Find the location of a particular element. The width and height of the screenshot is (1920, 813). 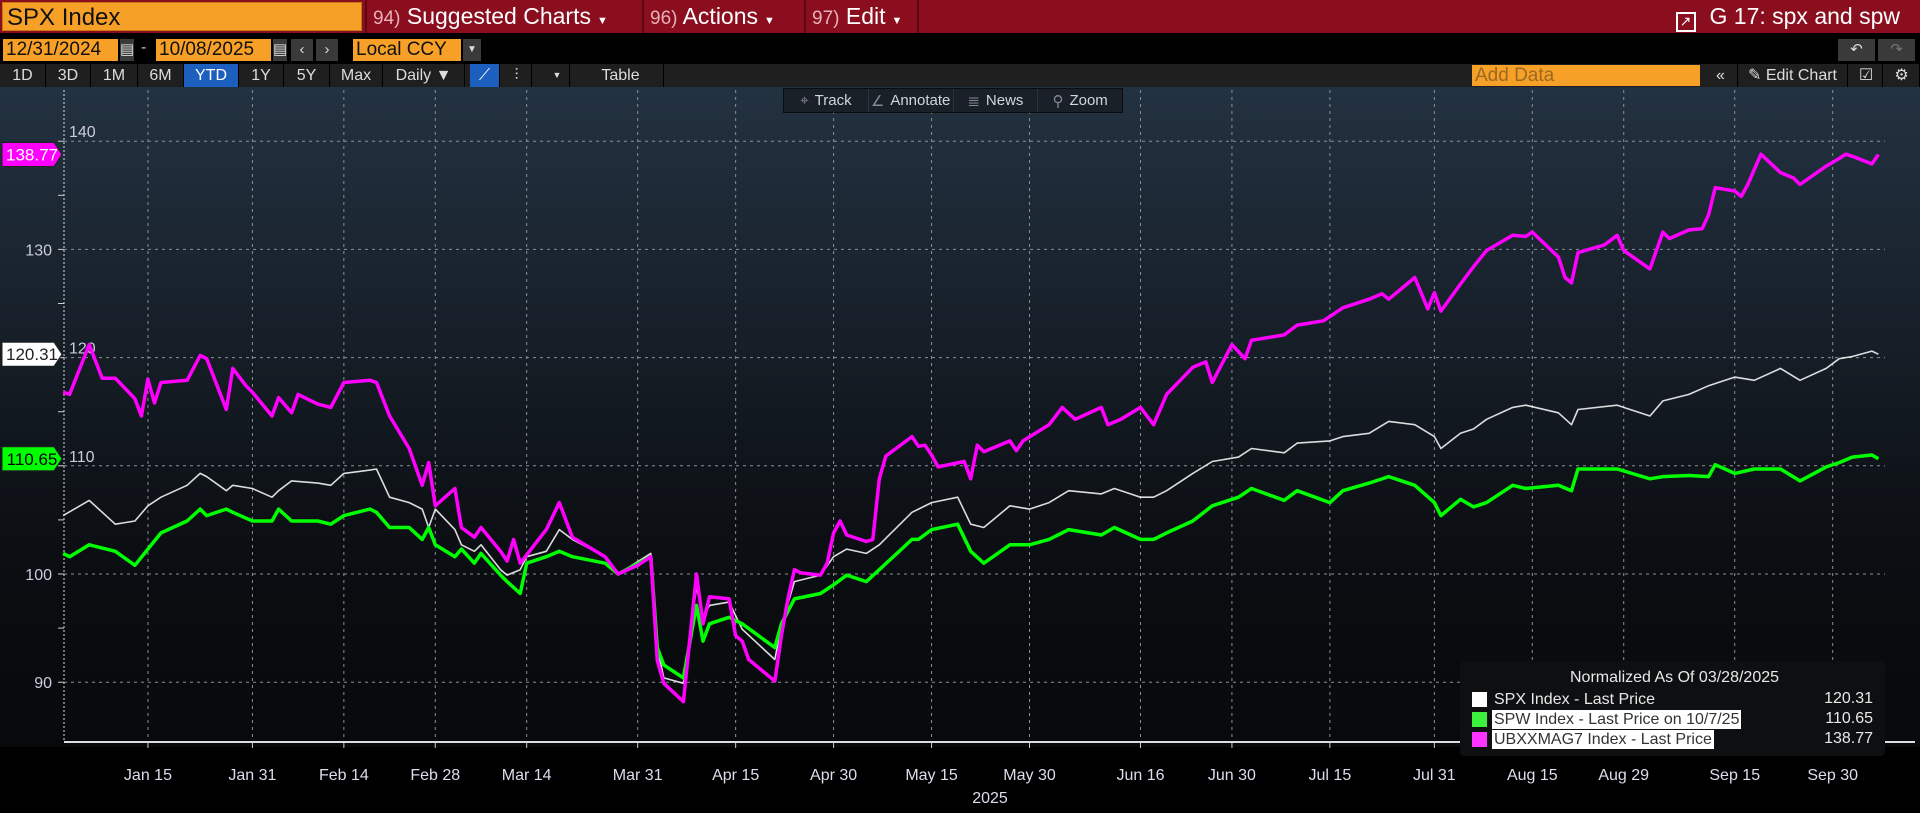

x-tick-label: Mar 31 is located at coordinates (638, 775).